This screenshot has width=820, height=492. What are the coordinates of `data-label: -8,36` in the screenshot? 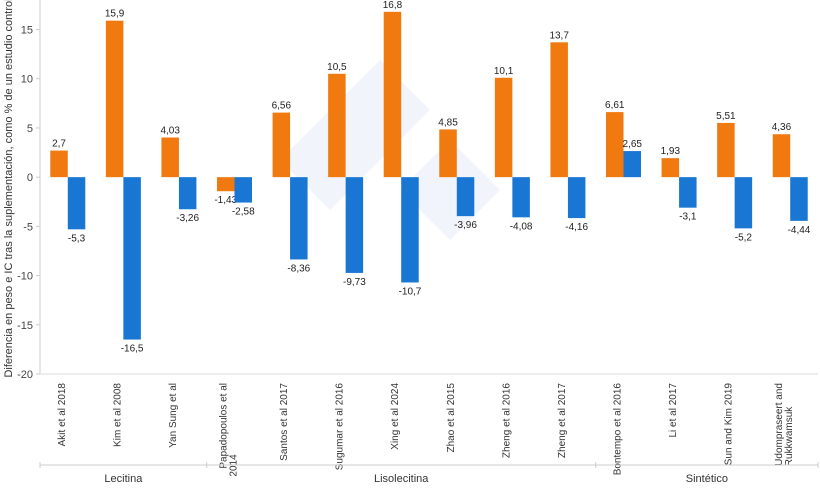 It's located at (298, 268).